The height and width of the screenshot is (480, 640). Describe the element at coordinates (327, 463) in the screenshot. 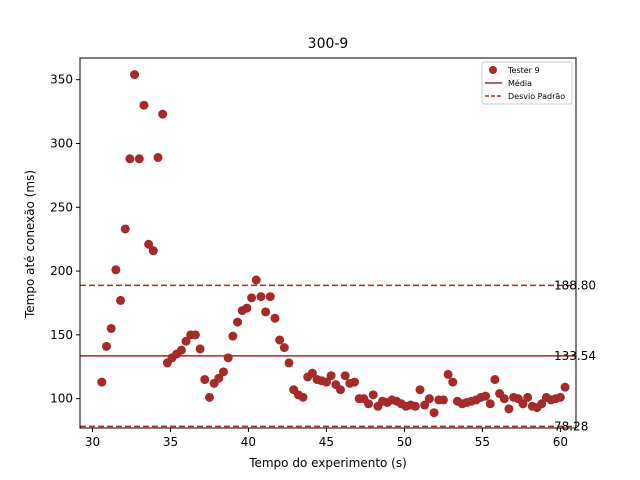

I see `x-axis-label: Tempo do experimento (s)` at that location.